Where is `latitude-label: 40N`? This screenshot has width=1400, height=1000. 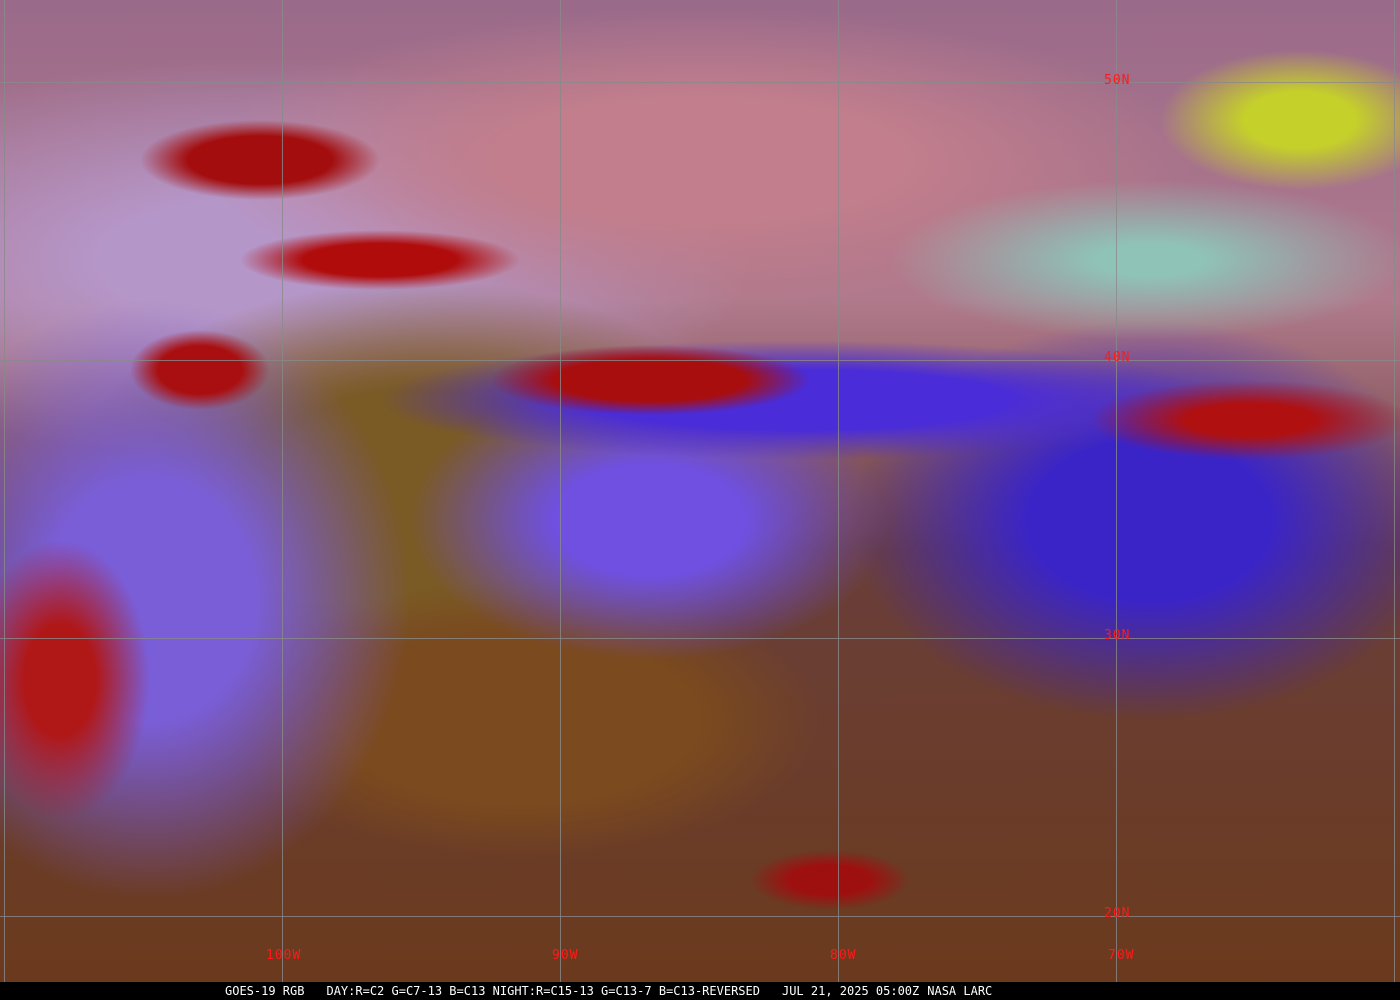
latitude-label: 40N is located at coordinates (1117, 357).